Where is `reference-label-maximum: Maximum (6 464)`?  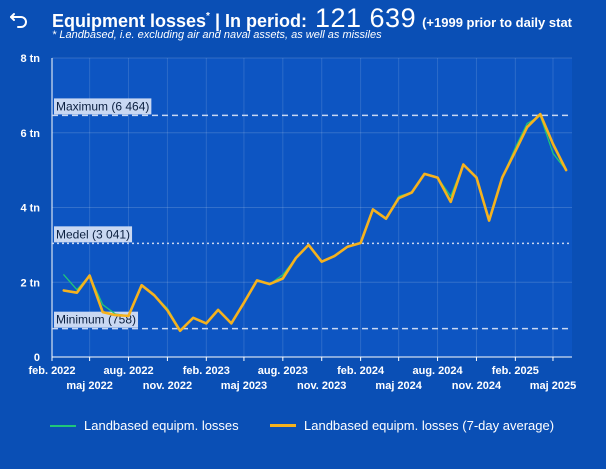 reference-label-maximum: Maximum (6 464) is located at coordinates (102, 106).